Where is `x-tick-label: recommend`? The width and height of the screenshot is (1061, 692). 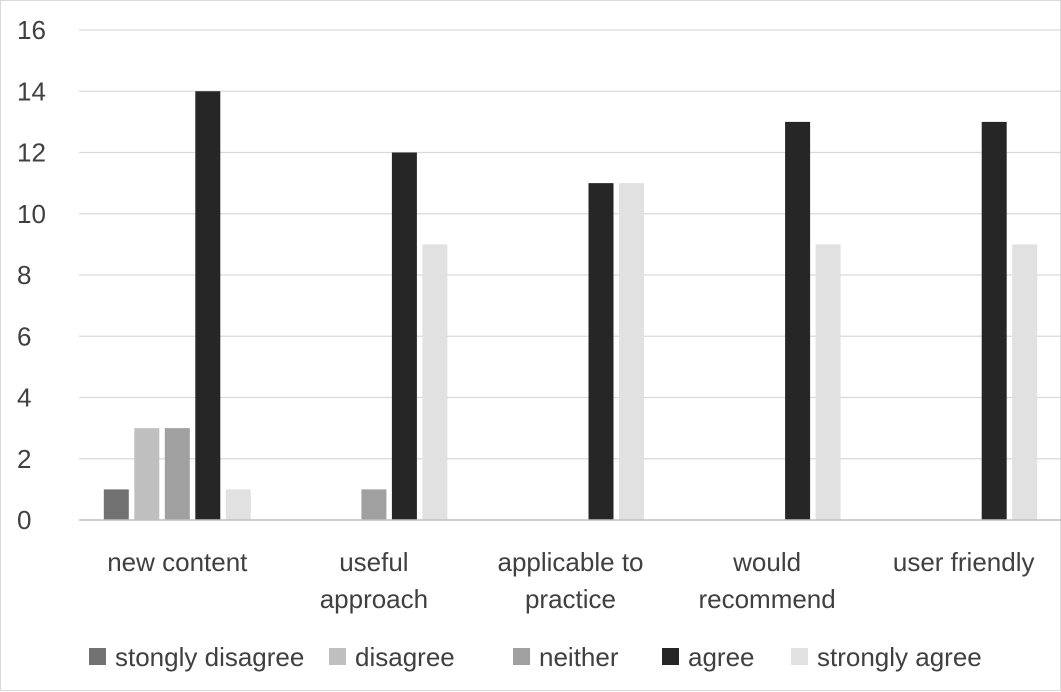 x-tick-label: recommend is located at coordinates (766, 599).